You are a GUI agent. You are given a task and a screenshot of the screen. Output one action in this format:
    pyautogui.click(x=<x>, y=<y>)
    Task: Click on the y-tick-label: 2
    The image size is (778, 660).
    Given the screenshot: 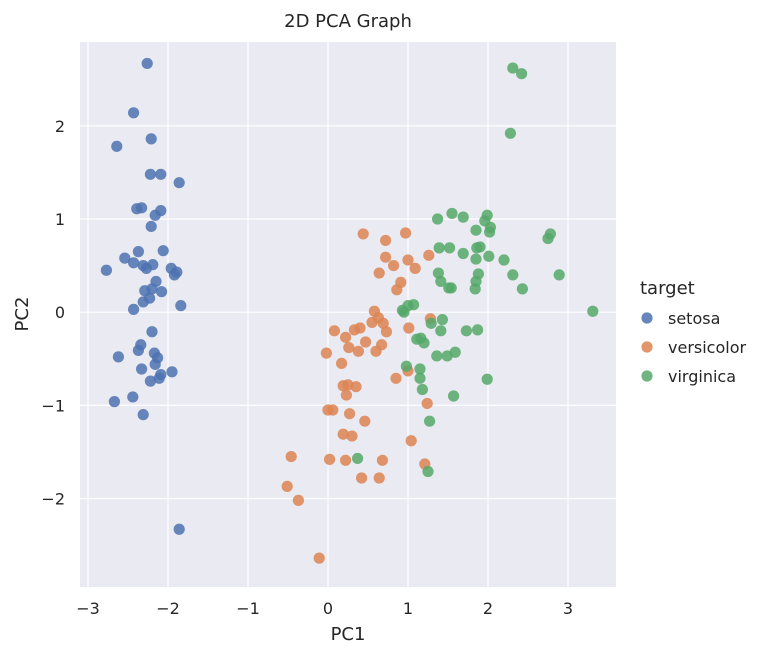 What is the action you would take?
    pyautogui.click(x=60, y=126)
    